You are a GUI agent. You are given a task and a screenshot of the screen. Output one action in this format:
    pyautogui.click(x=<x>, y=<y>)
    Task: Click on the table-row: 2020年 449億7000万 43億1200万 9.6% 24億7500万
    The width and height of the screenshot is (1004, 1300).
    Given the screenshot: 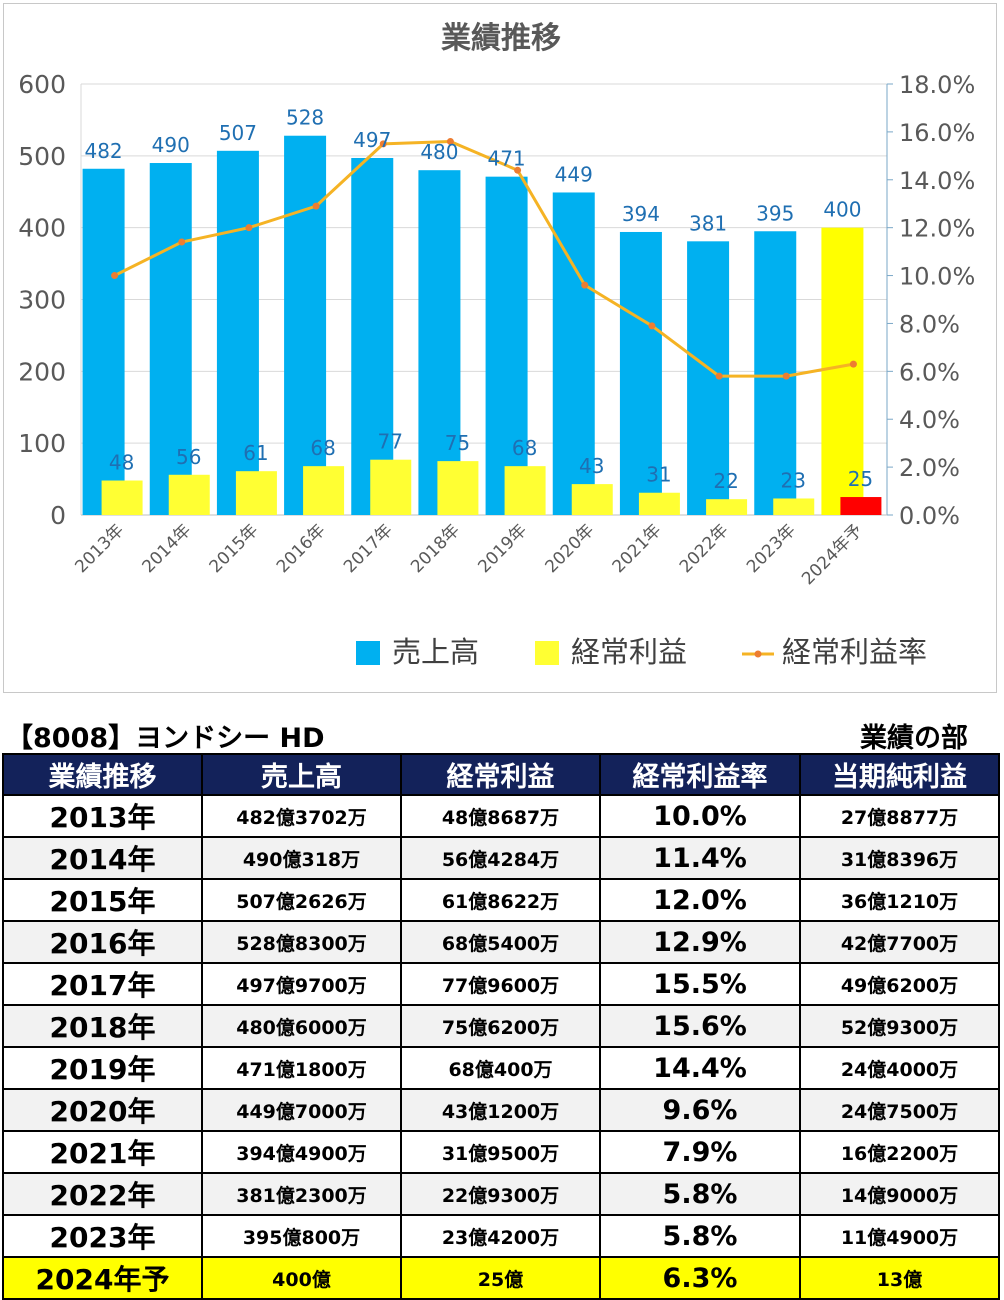 What is the action you would take?
    pyautogui.click(x=501, y=1110)
    